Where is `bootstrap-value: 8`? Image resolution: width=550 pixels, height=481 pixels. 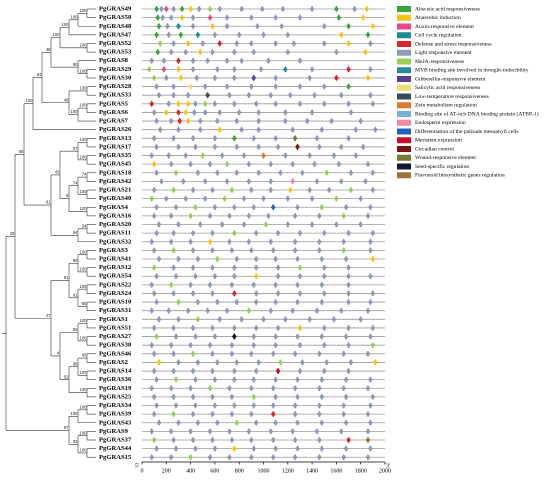 bootstrap-value: 8 is located at coordinates (67, 195).